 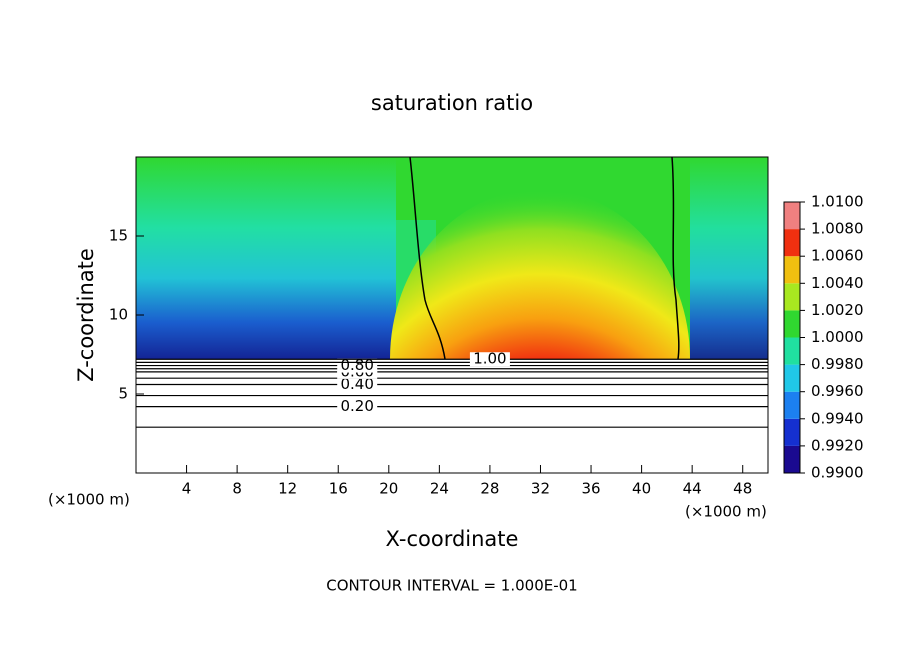 What do you see at coordinates (489, 489) in the screenshot?
I see `x-tick-label: 28` at bounding box center [489, 489].